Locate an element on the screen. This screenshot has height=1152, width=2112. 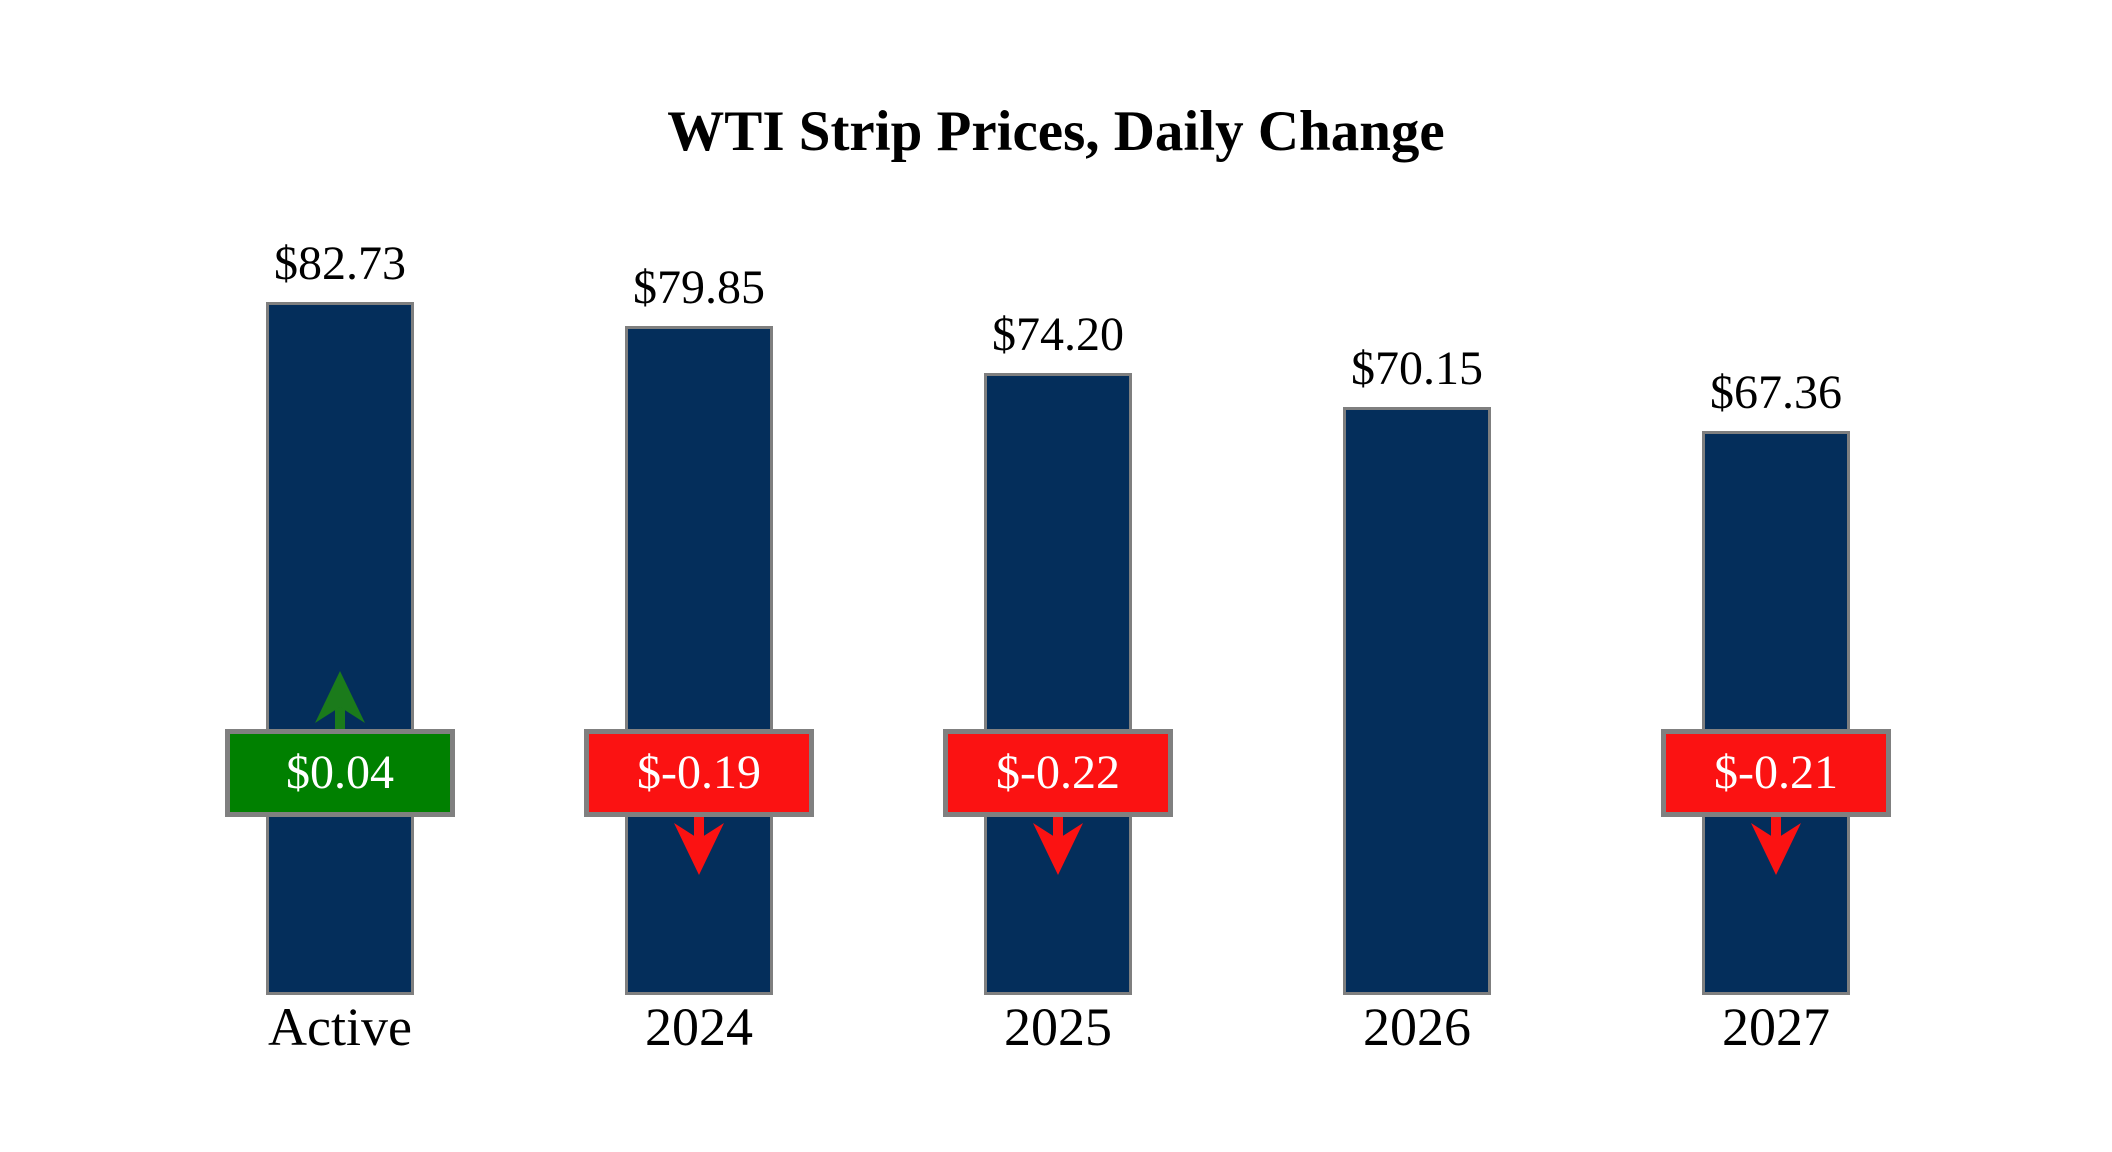
value-label: $79.85 is located at coordinates (699, 287).